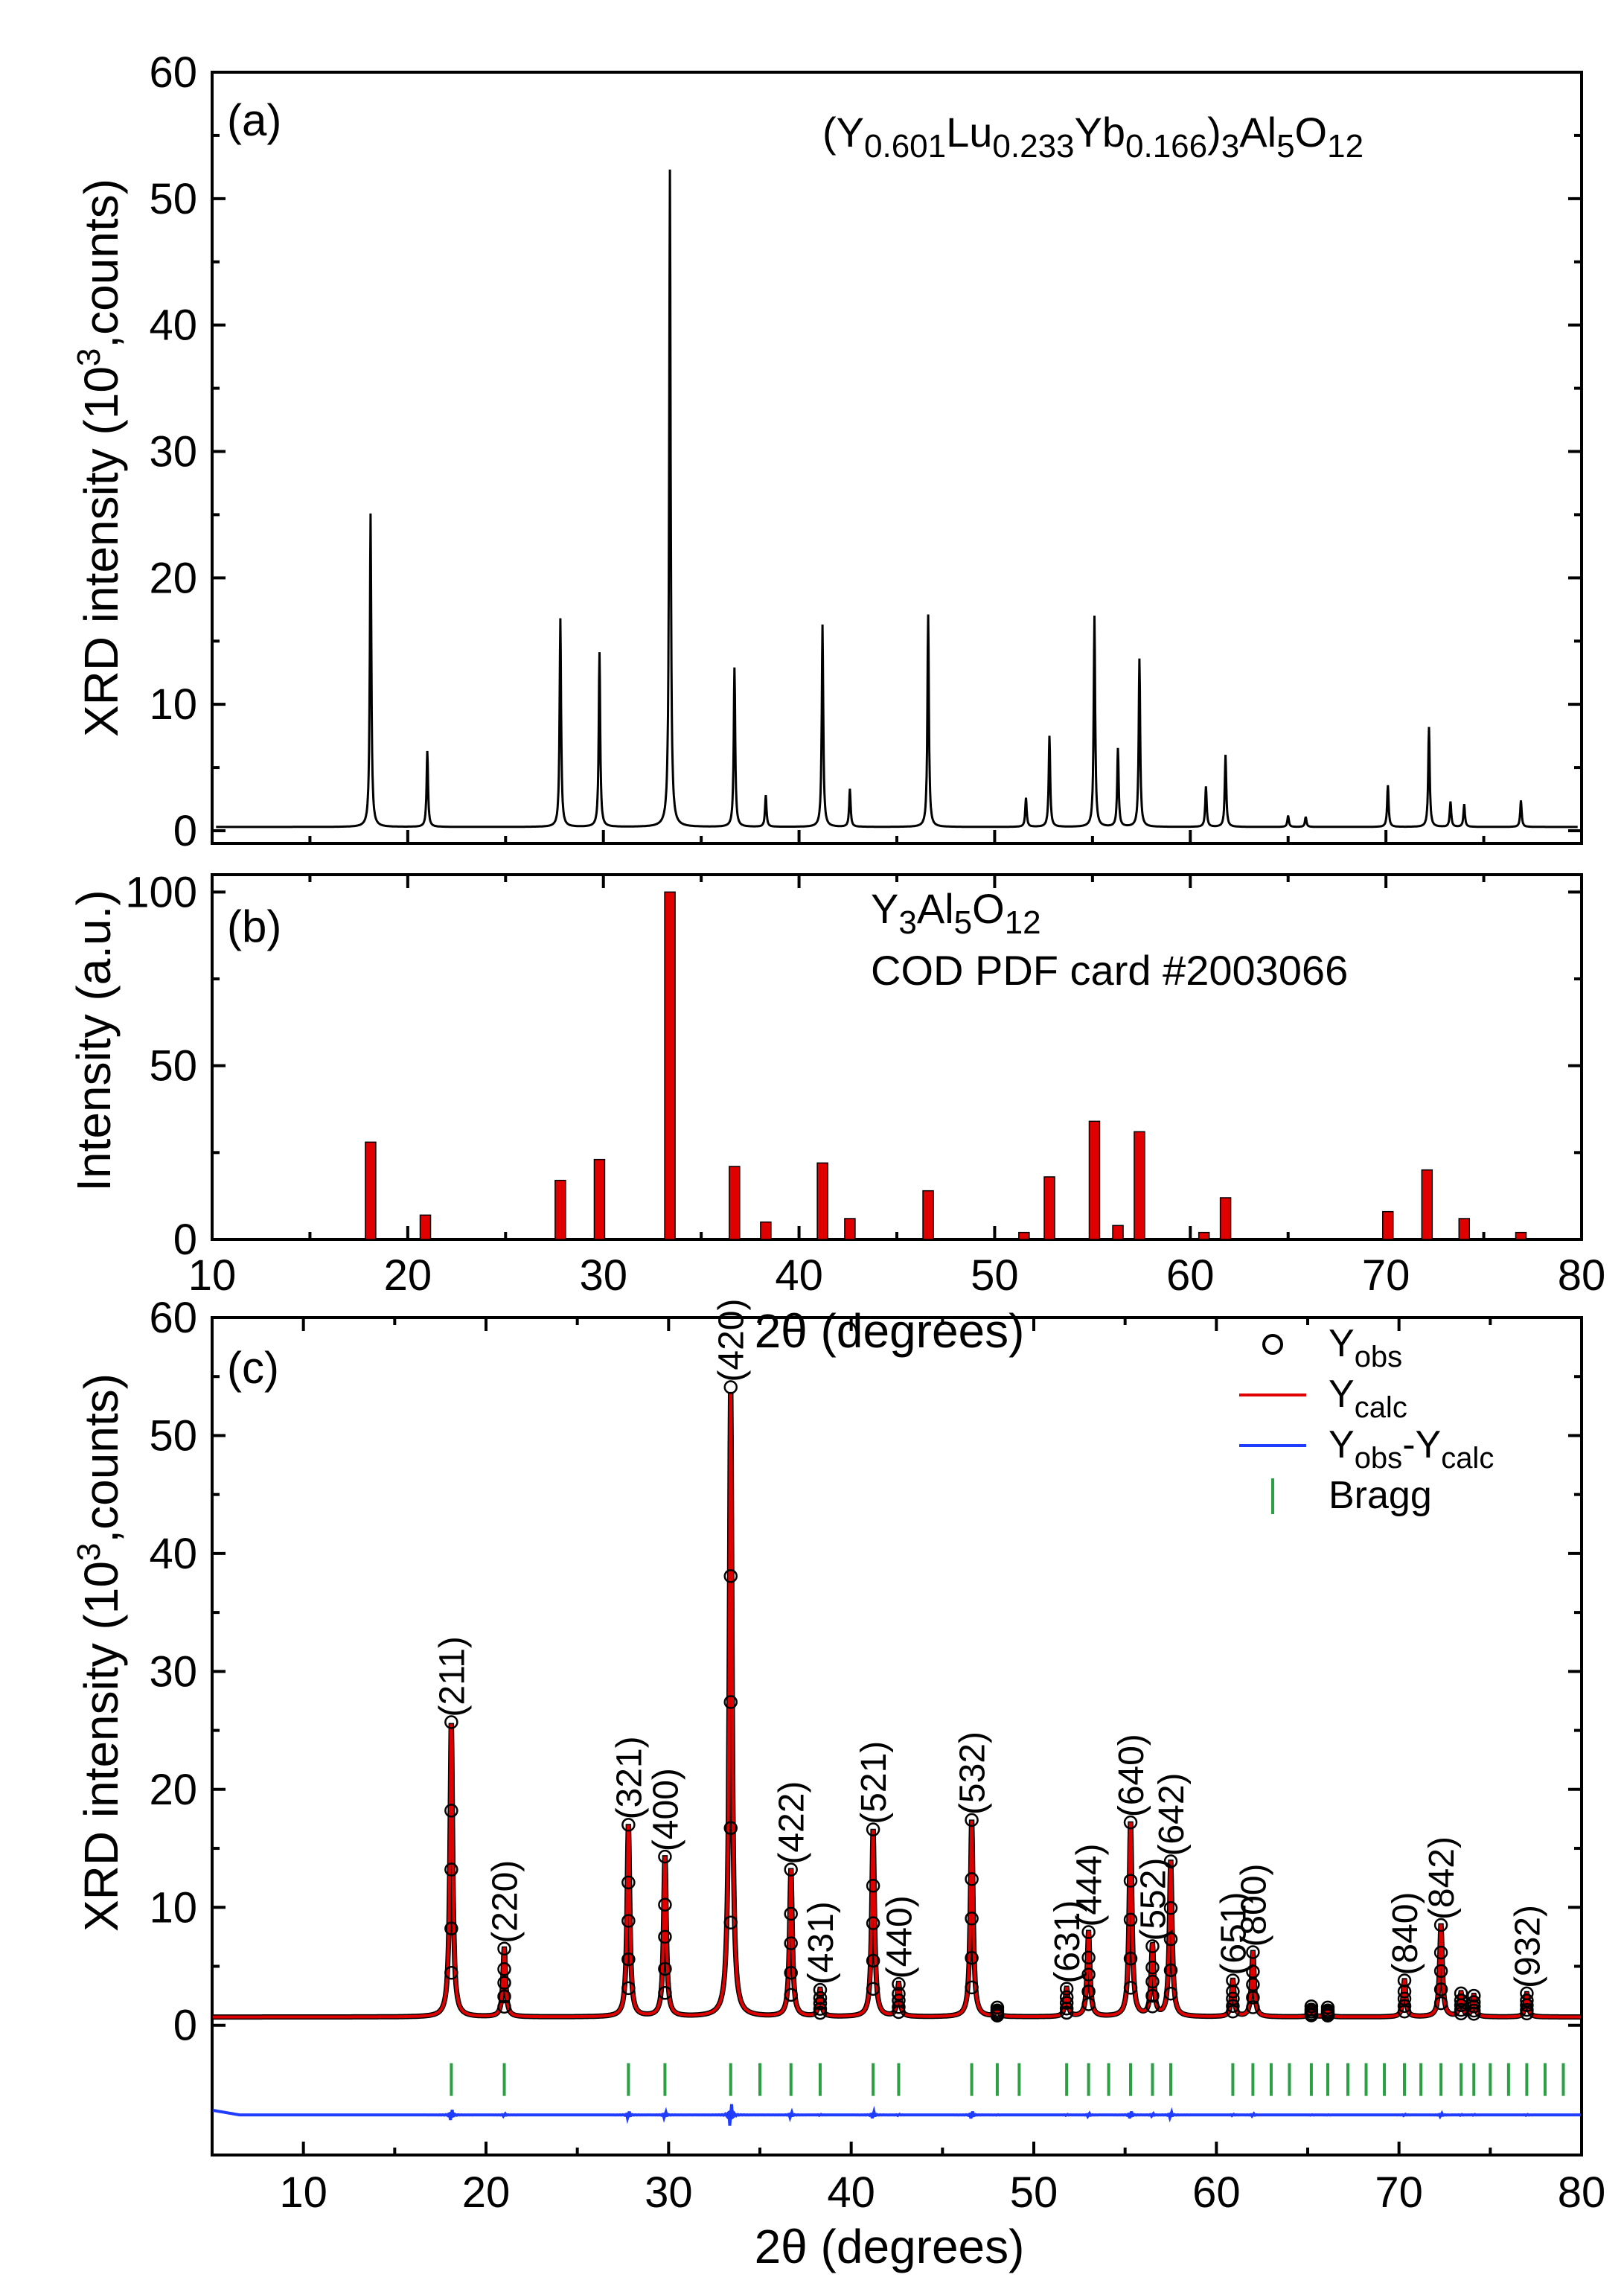 The image size is (1624, 2289). What do you see at coordinates (665, 1809) in the screenshot?
I see `hkl-label: (400)` at bounding box center [665, 1809].